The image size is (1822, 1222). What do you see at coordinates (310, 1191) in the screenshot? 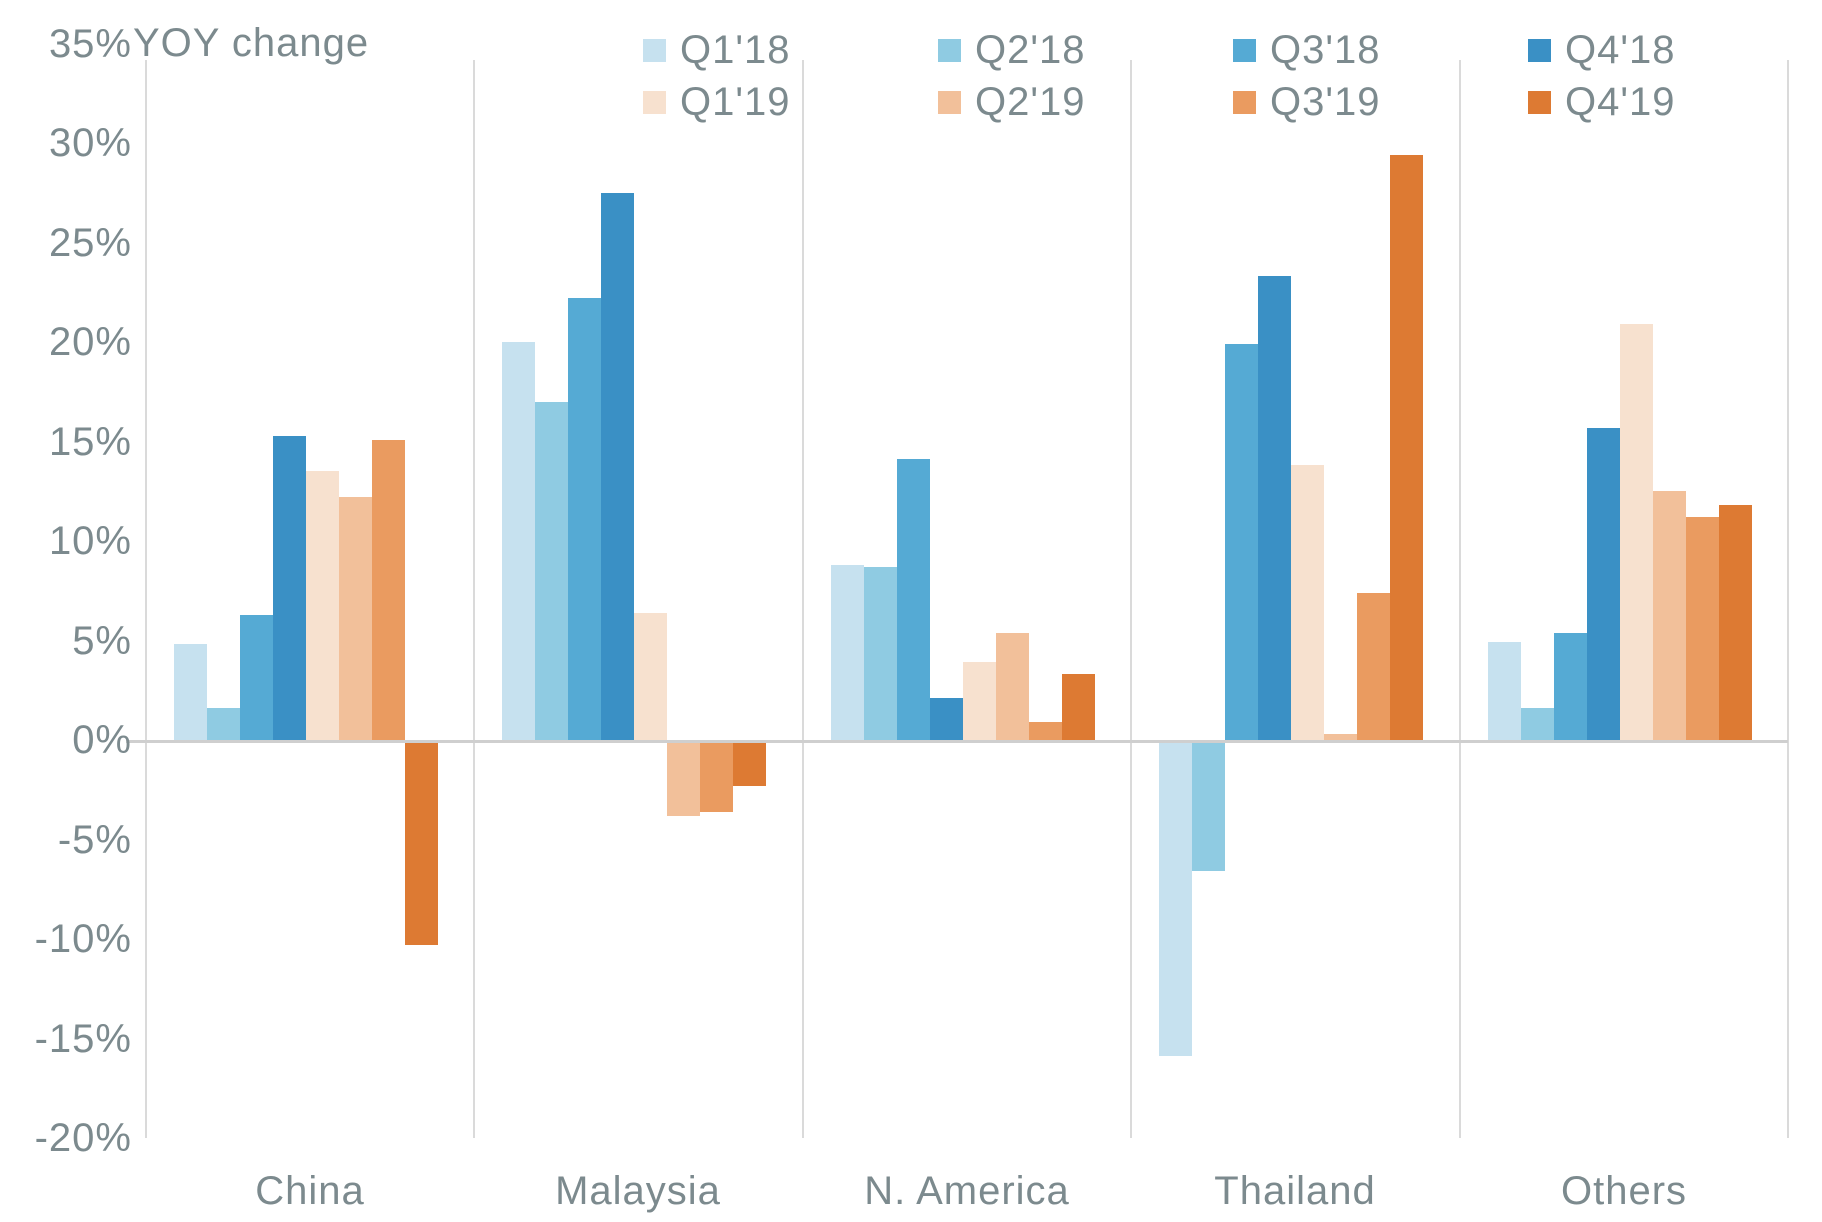
I see `x-axis-label-china: China` at bounding box center [310, 1191].